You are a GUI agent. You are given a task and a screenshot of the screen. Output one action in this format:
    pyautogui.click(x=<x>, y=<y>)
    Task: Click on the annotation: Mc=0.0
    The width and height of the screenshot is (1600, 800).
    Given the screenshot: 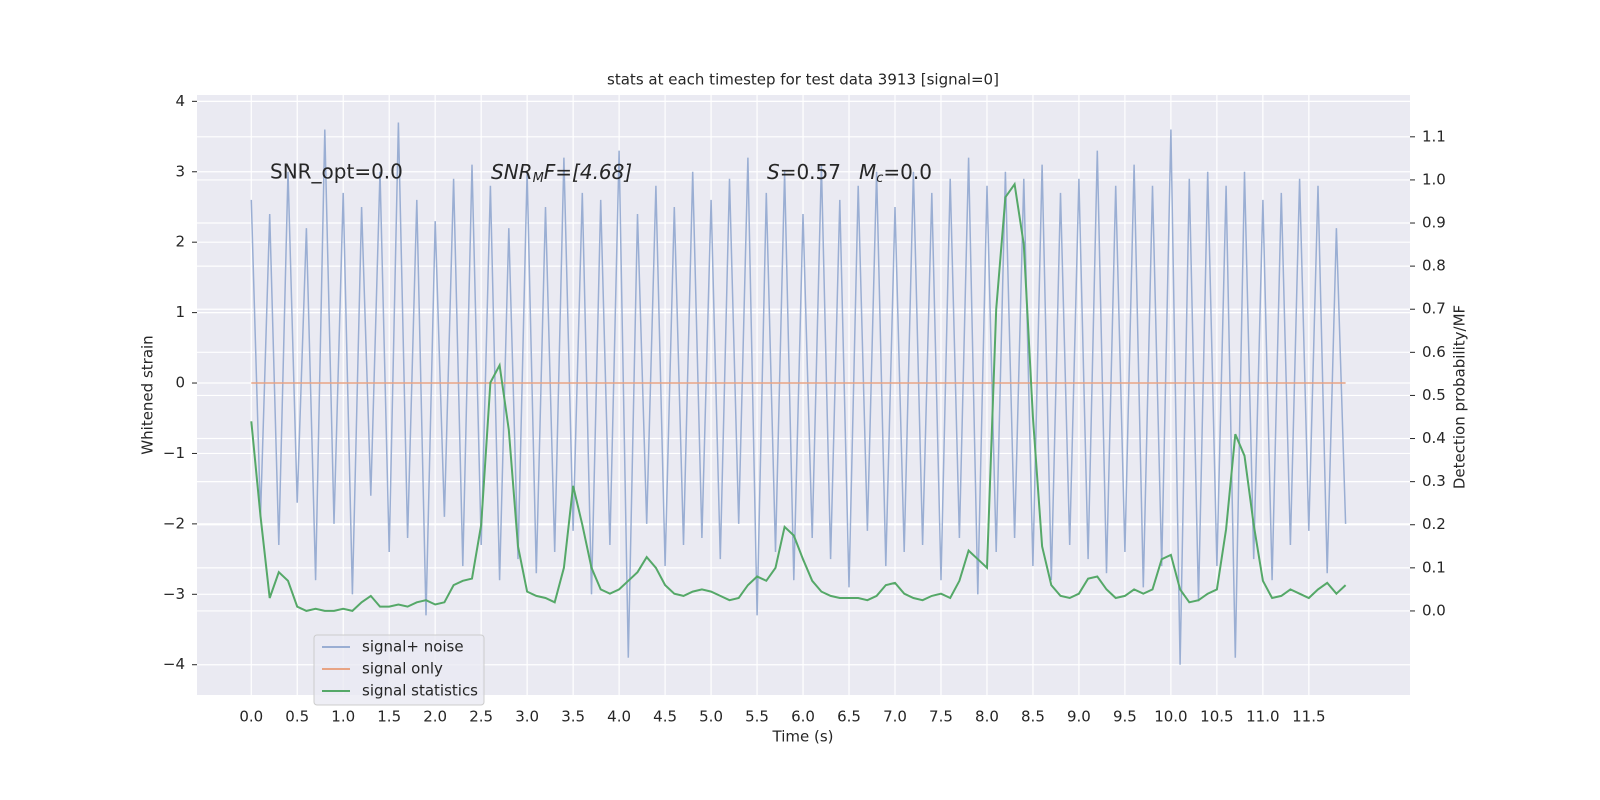 What is the action you would take?
    pyautogui.click(x=895, y=173)
    